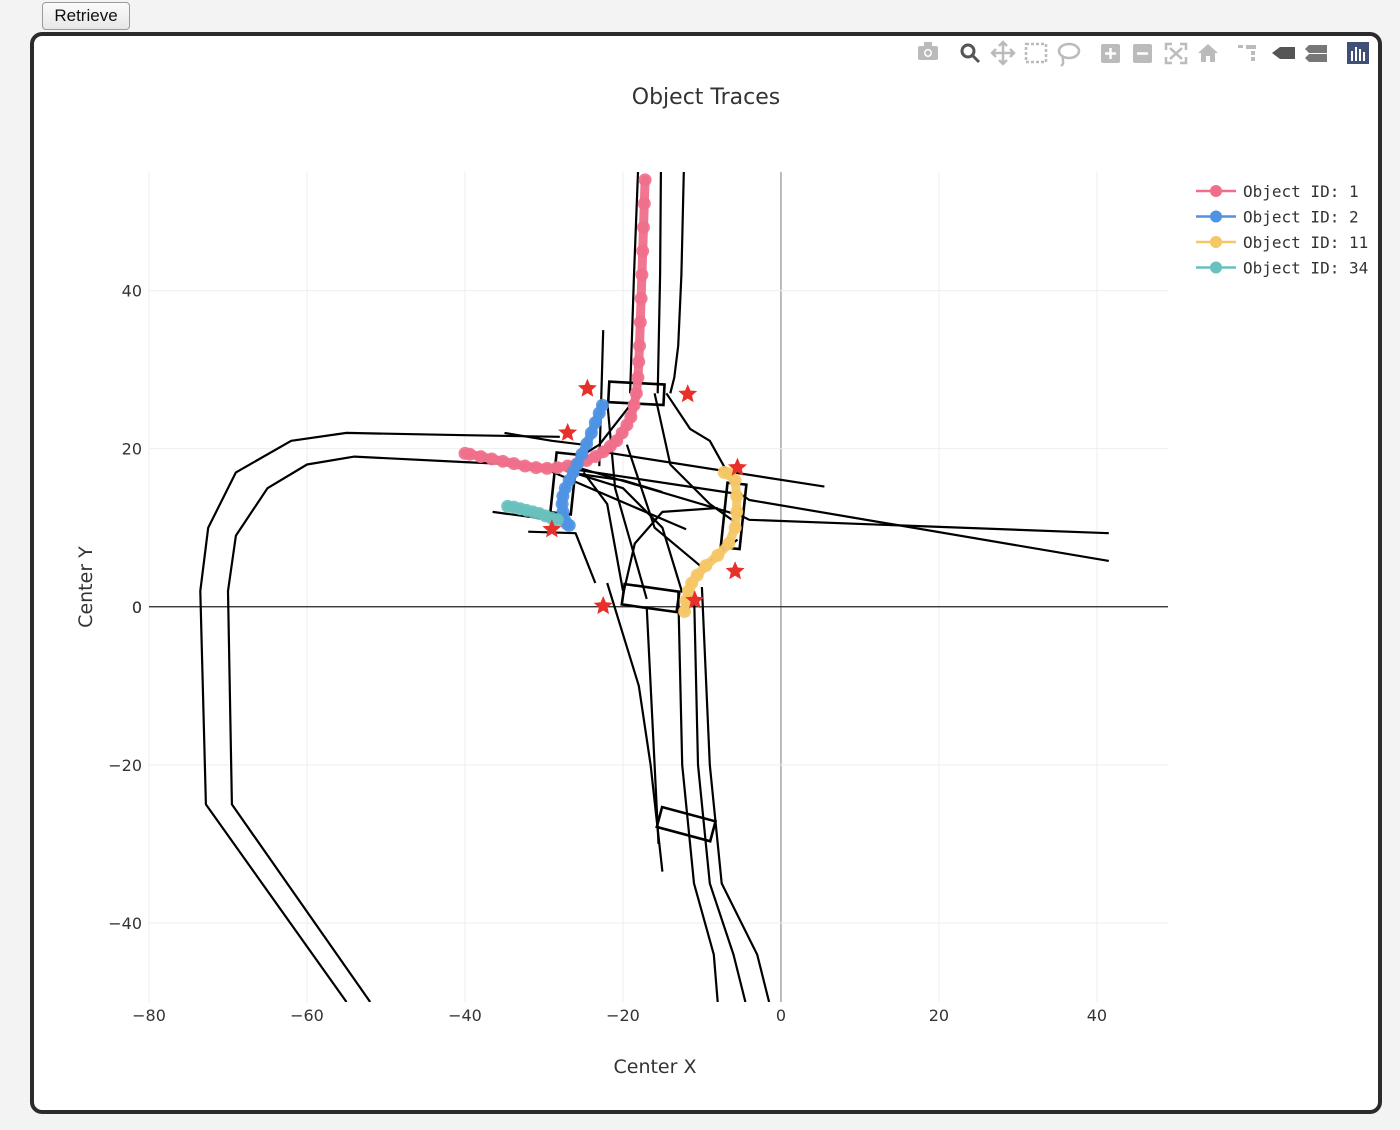 This screenshot has height=1130, width=1400. What do you see at coordinates (654, 1067) in the screenshot?
I see `x-axis-title: Center X` at bounding box center [654, 1067].